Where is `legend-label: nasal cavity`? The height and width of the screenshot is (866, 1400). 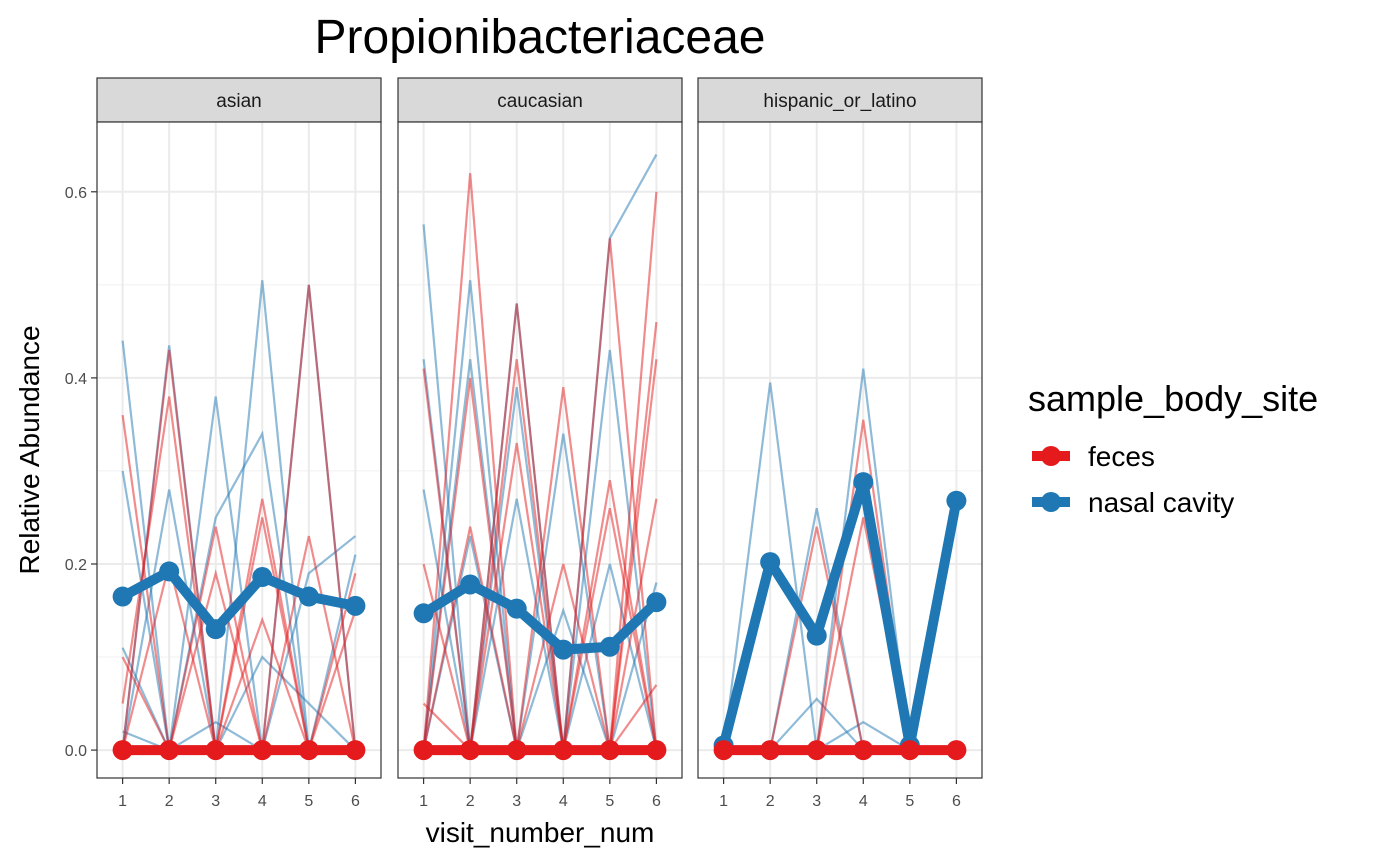
legend-label: nasal cavity is located at coordinates (1161, 502).